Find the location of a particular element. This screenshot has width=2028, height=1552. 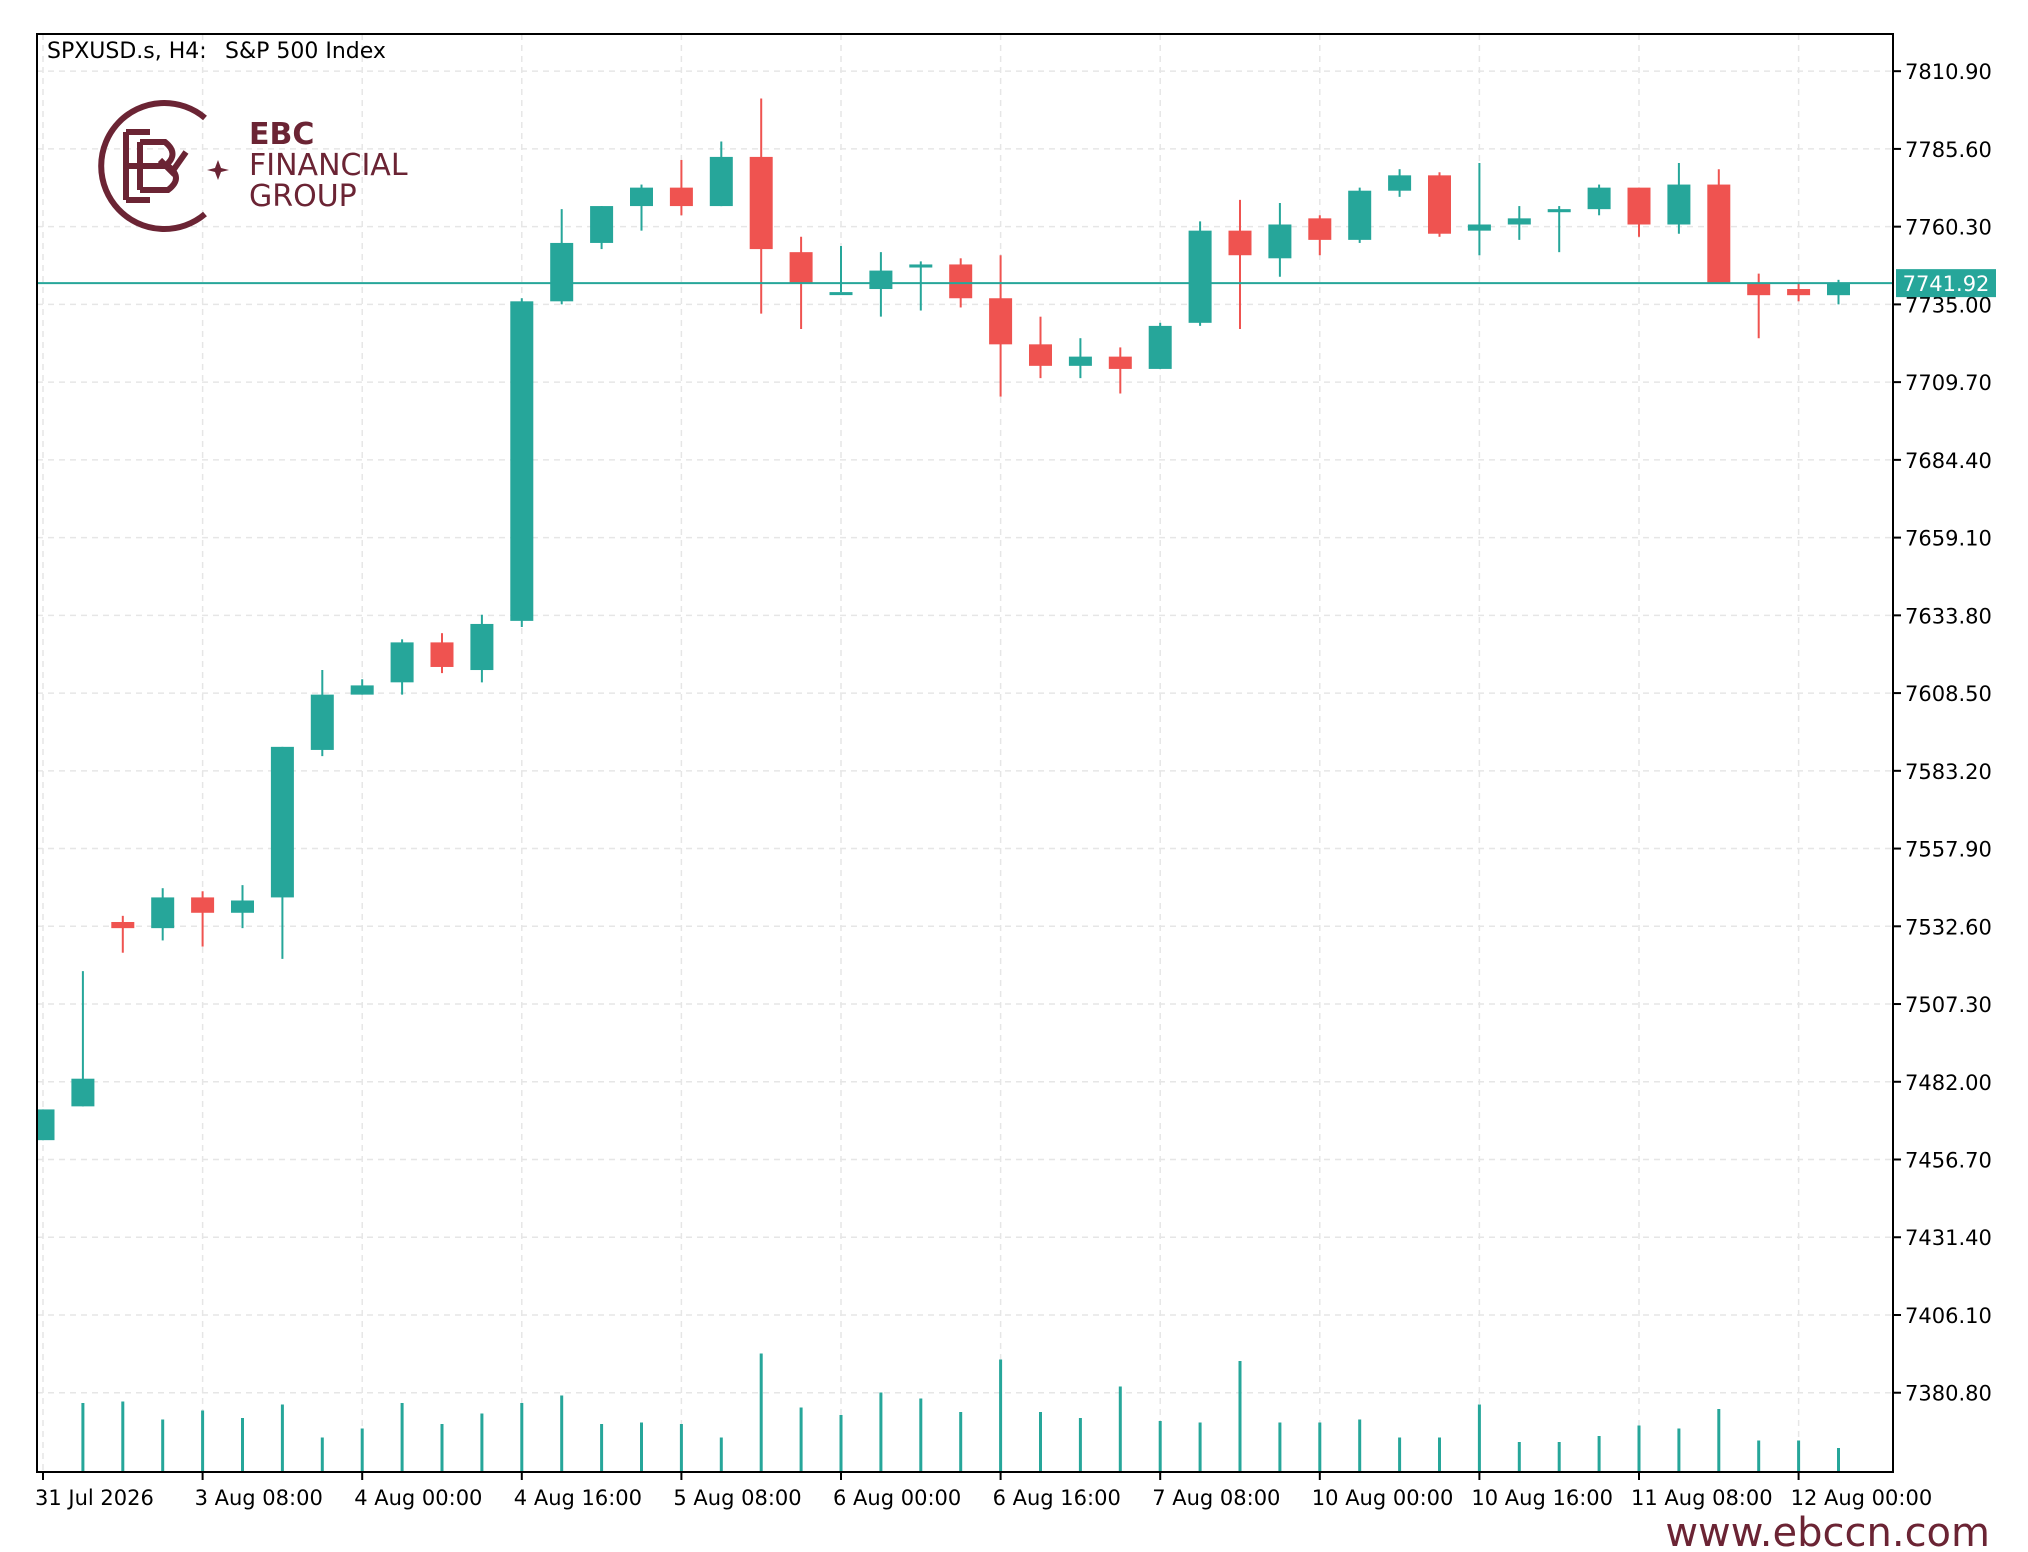

ebc-logo-mark-icon is located at coordinates (152, 166).